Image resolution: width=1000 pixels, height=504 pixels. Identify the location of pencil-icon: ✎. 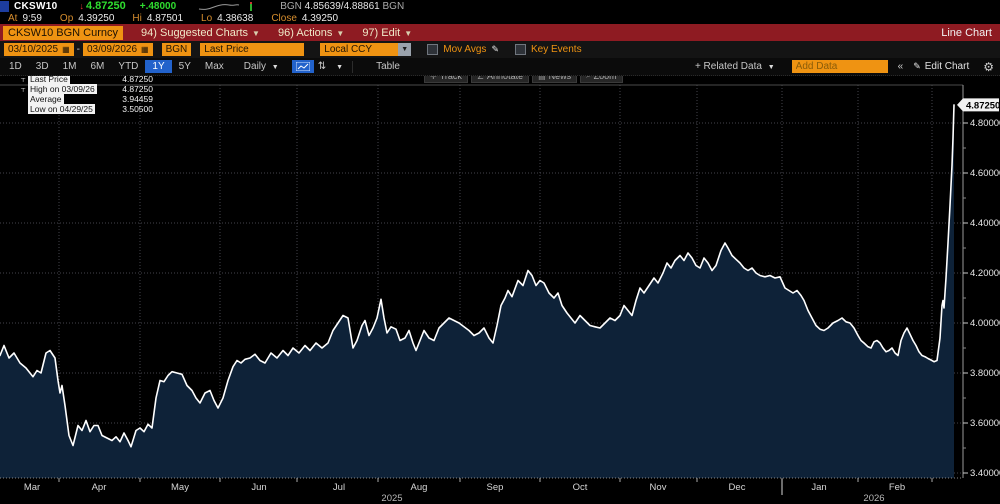
(495, 49).